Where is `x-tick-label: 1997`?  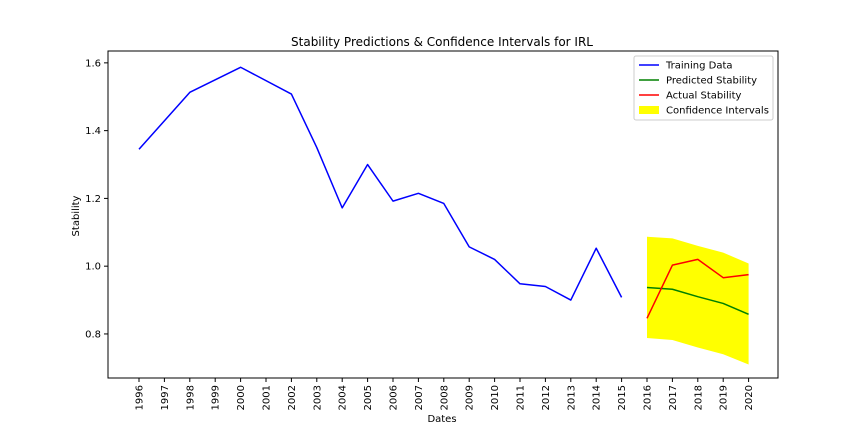
x-tick-label: 1997 is located at coordinates (165, 397).